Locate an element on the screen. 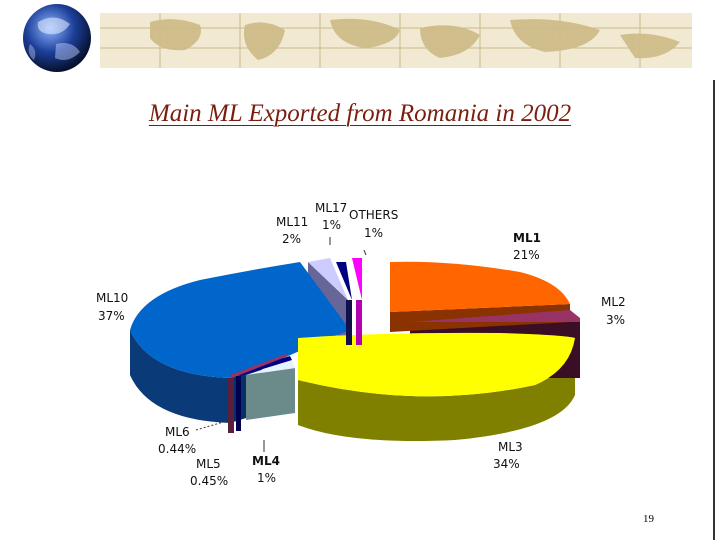 The width and height of the screenshot is (720, 540). label-ML10-value: 37% is located at coordinates (111, 316).